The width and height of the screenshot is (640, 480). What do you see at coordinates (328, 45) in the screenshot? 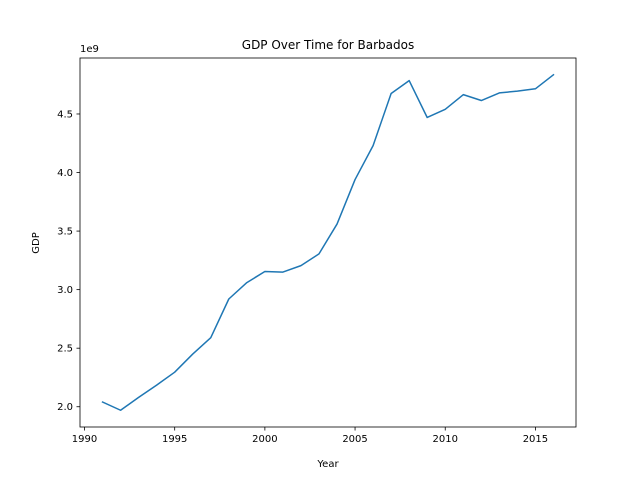
I see `chart-title: GDP Over Time for Barbados` at bounding box center [328, 45].